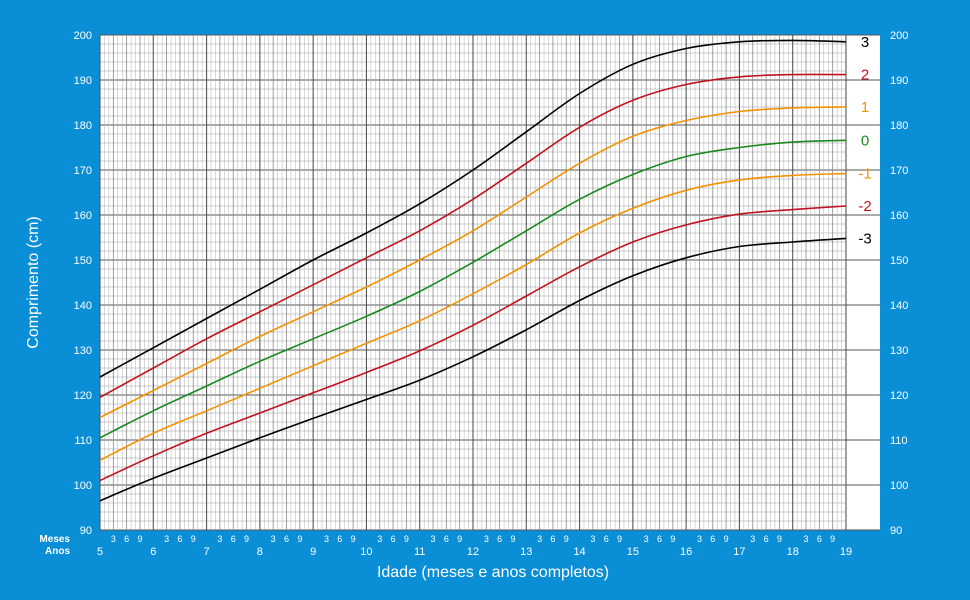 The width and height of the screenshot is (970, 600). I want to click on y-tick-label-left: 180, so click(83, 126).